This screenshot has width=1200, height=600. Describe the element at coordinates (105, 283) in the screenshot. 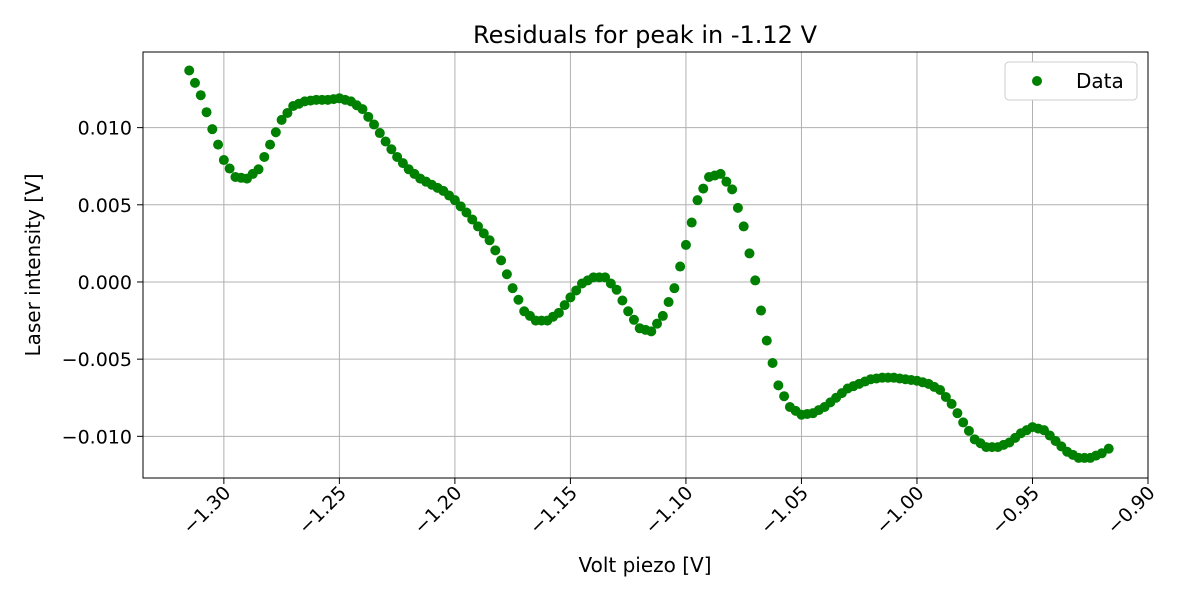

I see `y-tick-label: 0.000` at that location.